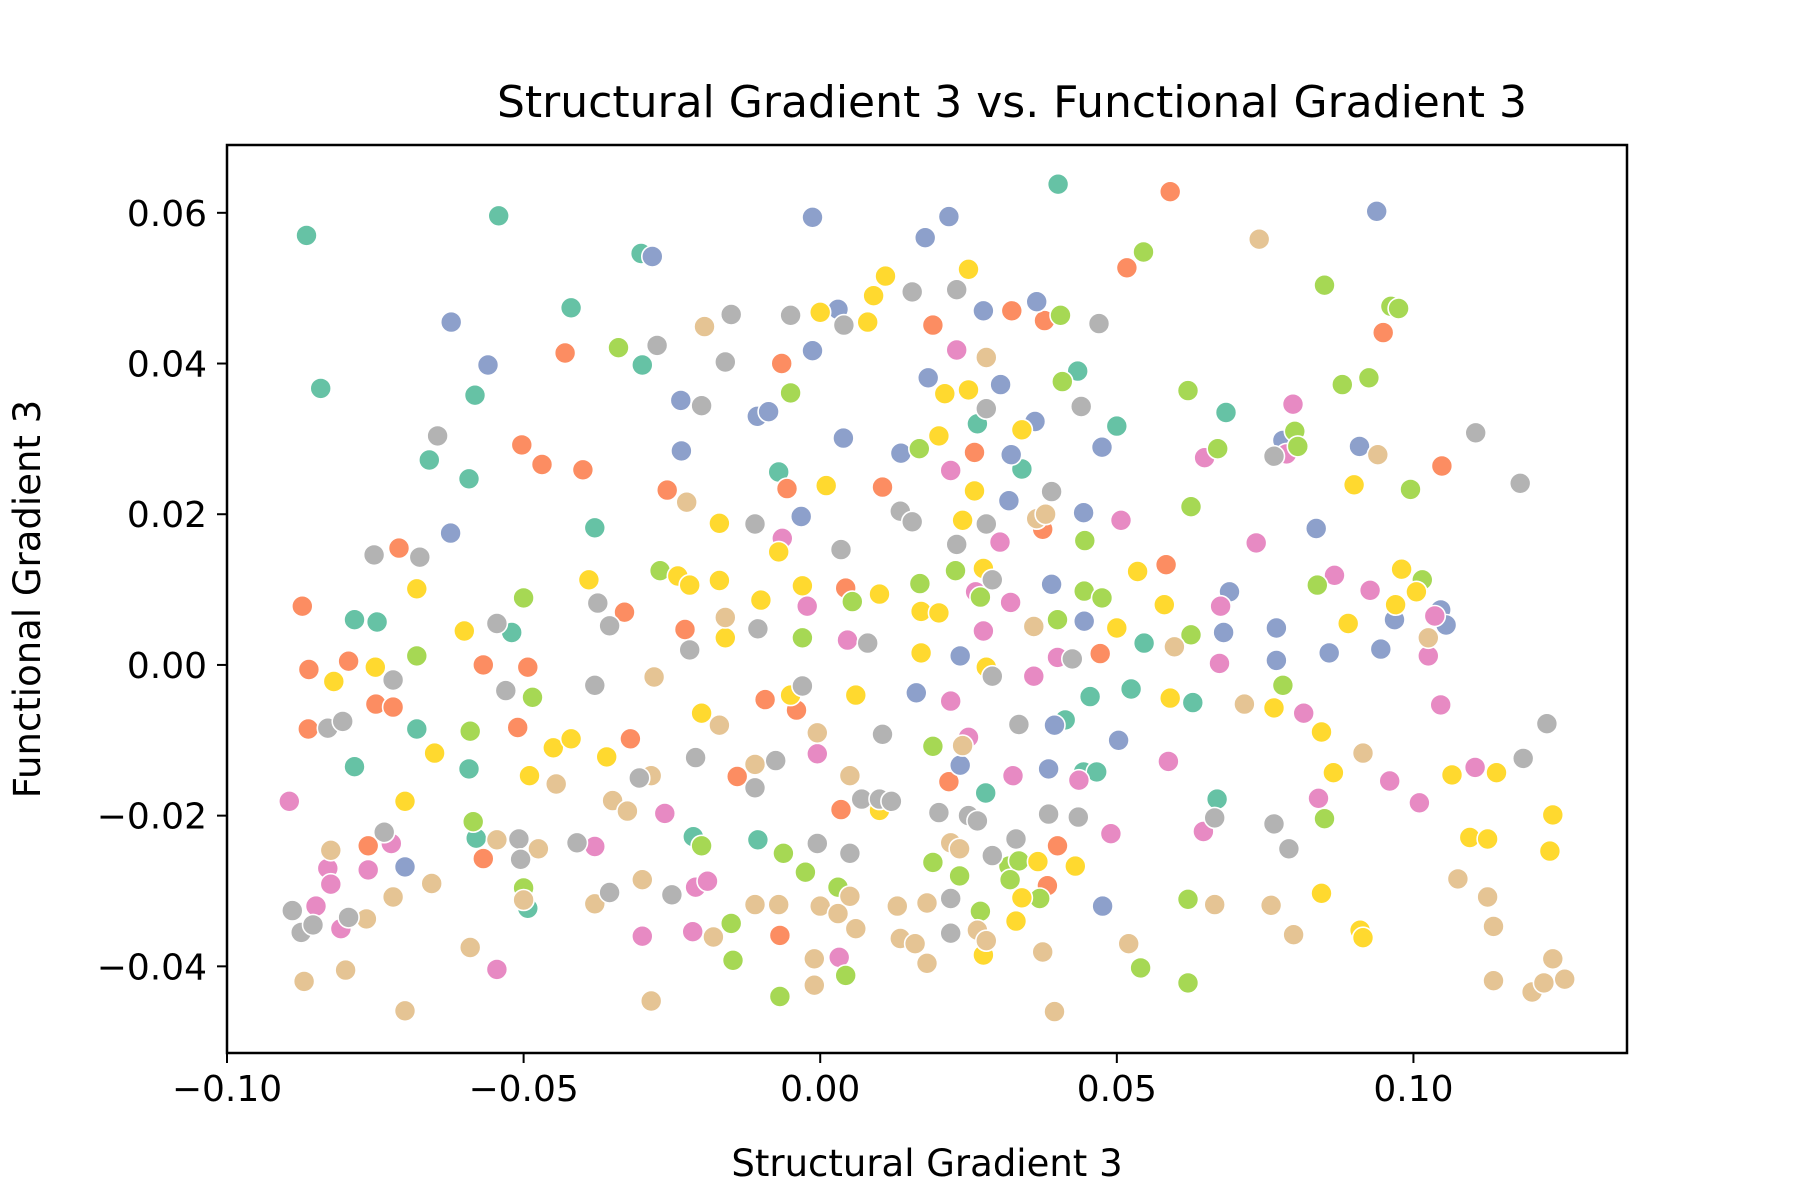  I want to click on x-tick-label: −0.05, so click(523, 1089).